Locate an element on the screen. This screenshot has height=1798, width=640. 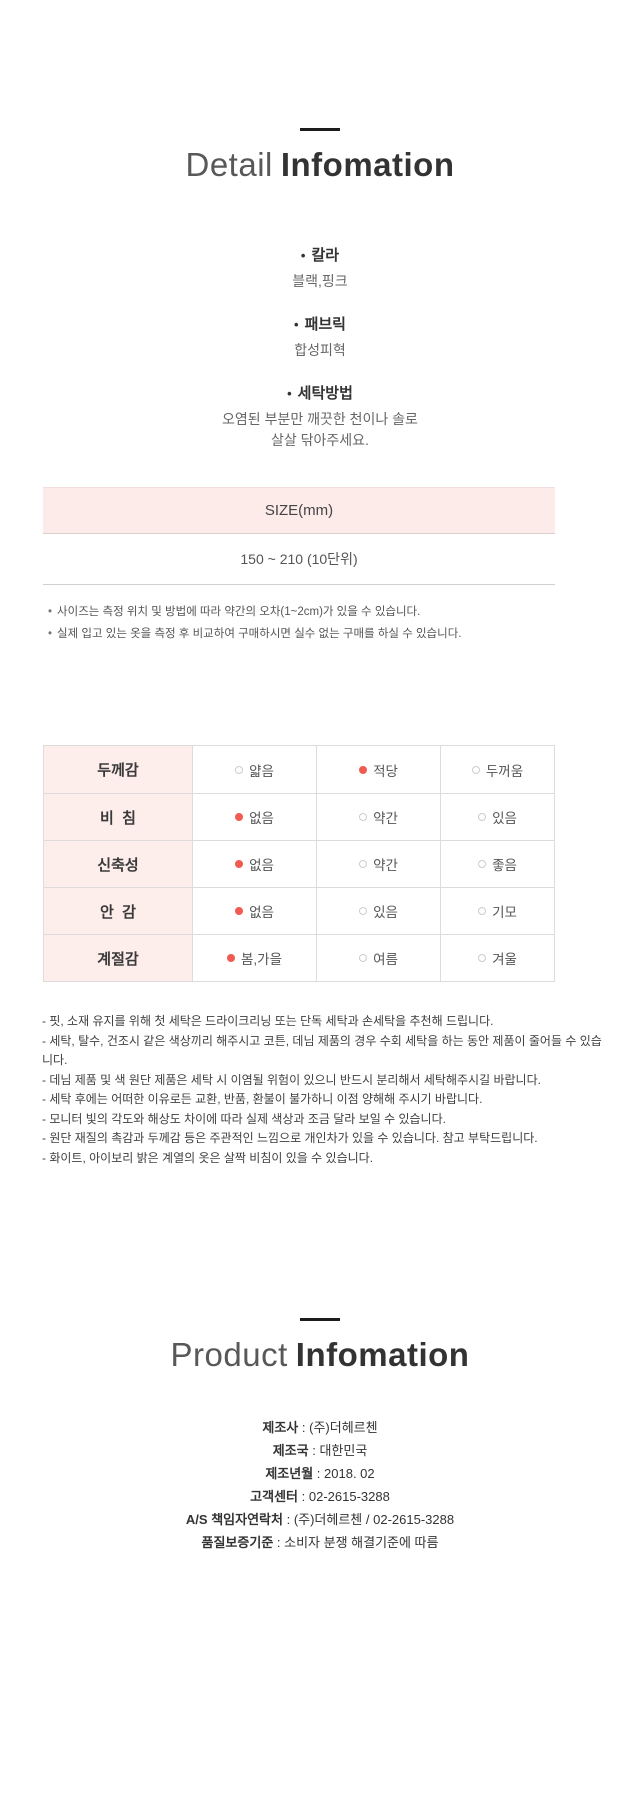
detail-bullet-color: • 칼라 블랙,핑크 is located at coordinates (320, 268).